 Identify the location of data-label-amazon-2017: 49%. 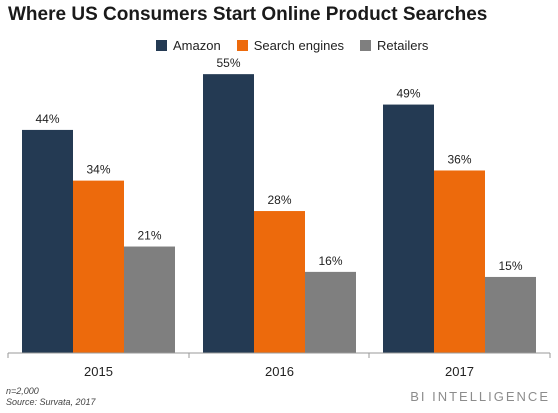
(408, 94).